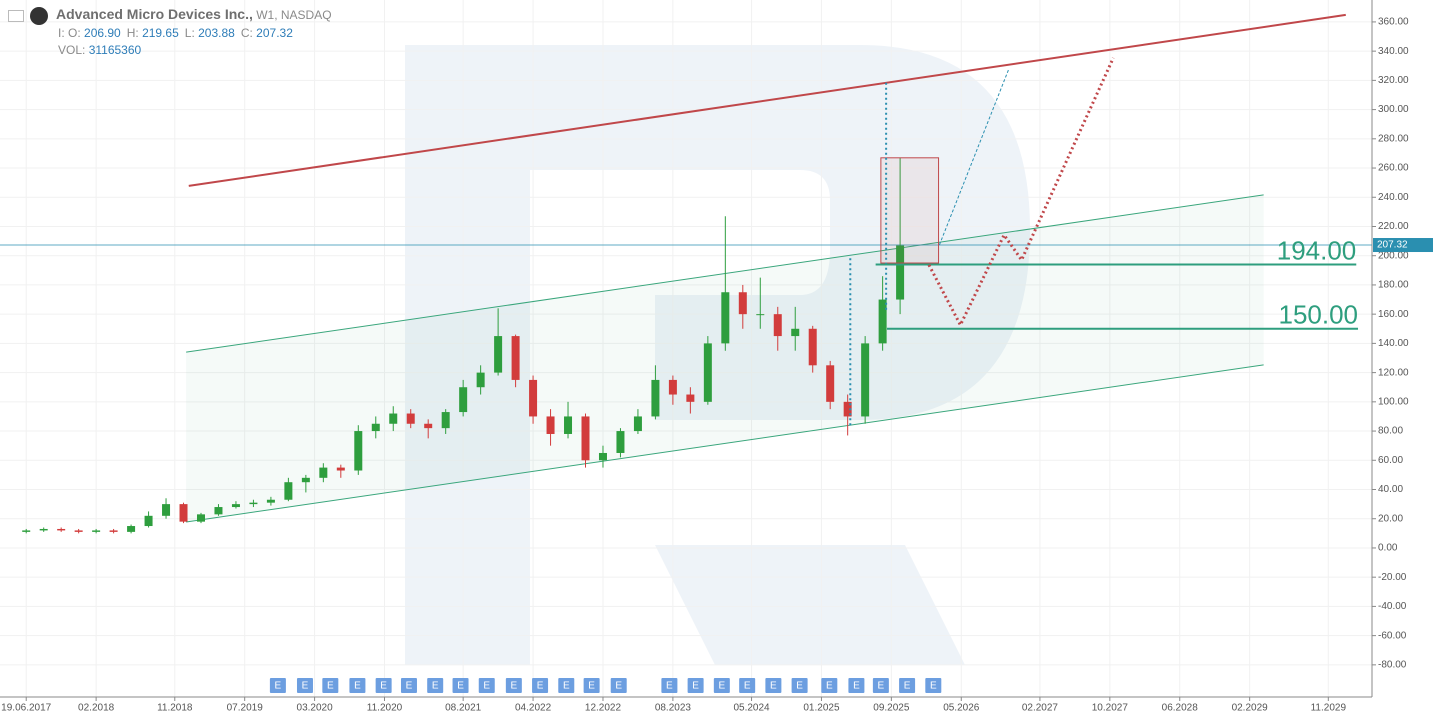 Image resolution: width=1433 pixels, height=715 pixels. I want to click on x-tick-label: 02.2029, so click(1250, 708).